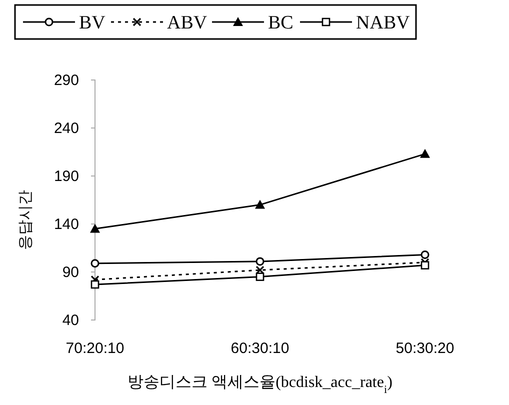 The width and height of the screenshot is (509, 405). I want to click on y-tick-label: 40, so click(70, 320).